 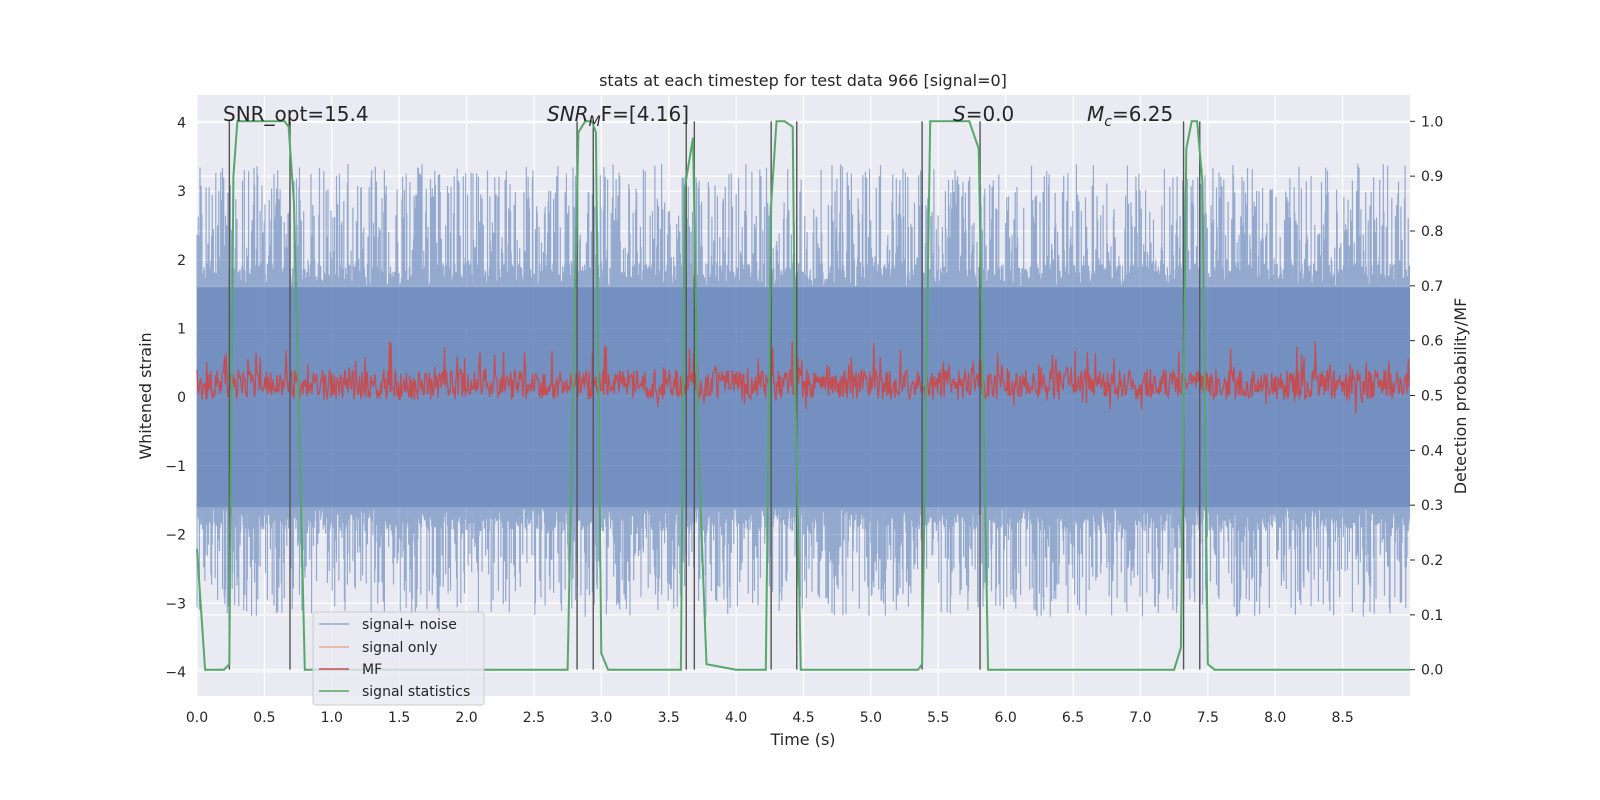 I want to click on x-tick-label: 6.0, so click(x=1006, y=718).